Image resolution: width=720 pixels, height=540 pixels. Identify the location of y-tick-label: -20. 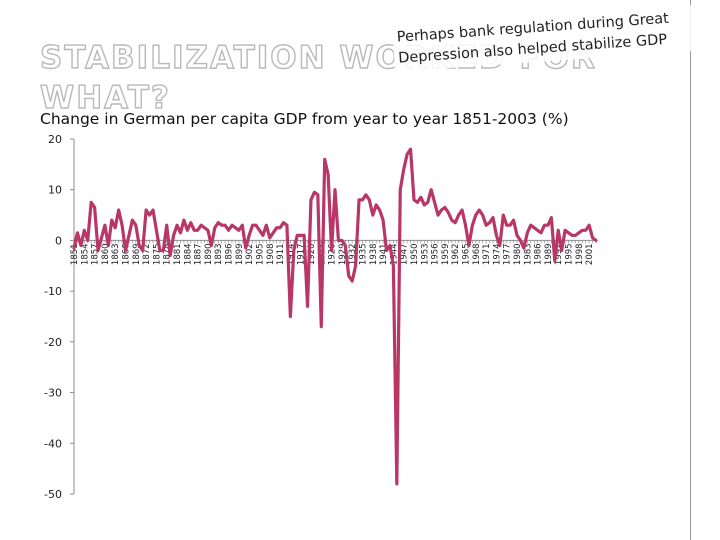
(53, 342).